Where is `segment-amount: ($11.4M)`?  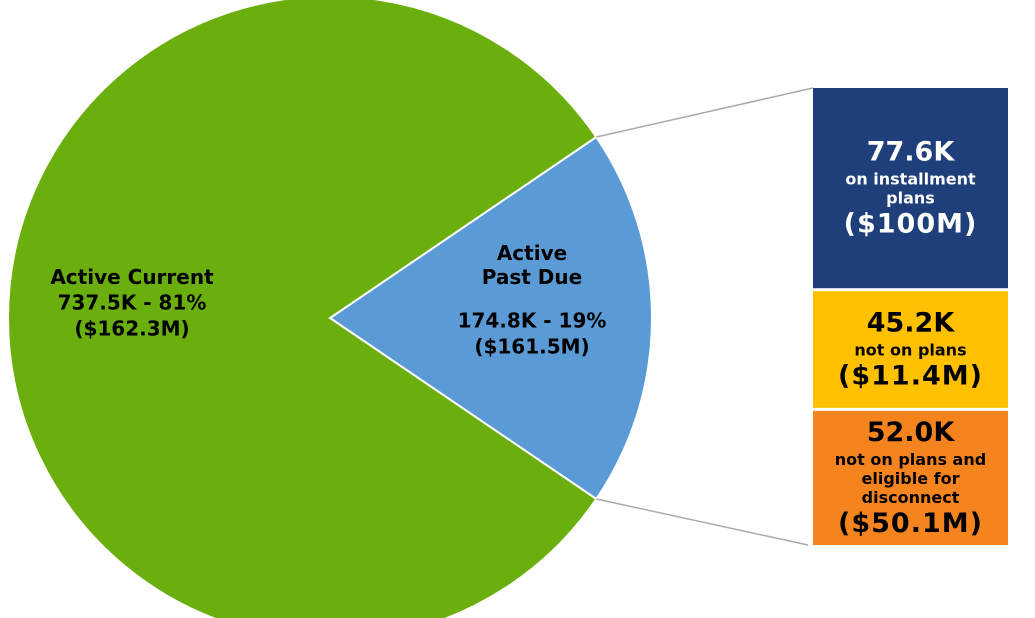
segment-amount: ($11.4M) is located at coordinates (910, 376).